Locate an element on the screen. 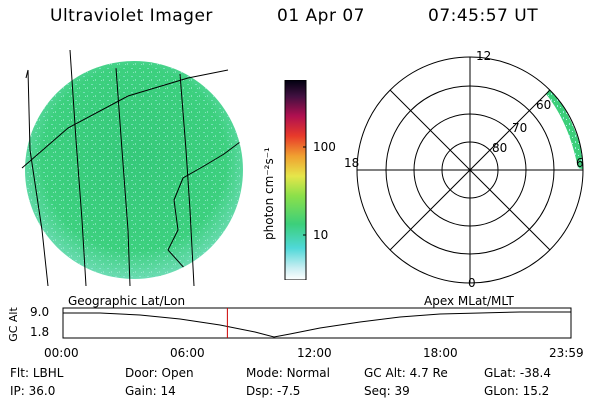  altitude-curve is located at coordinates (317, 324).